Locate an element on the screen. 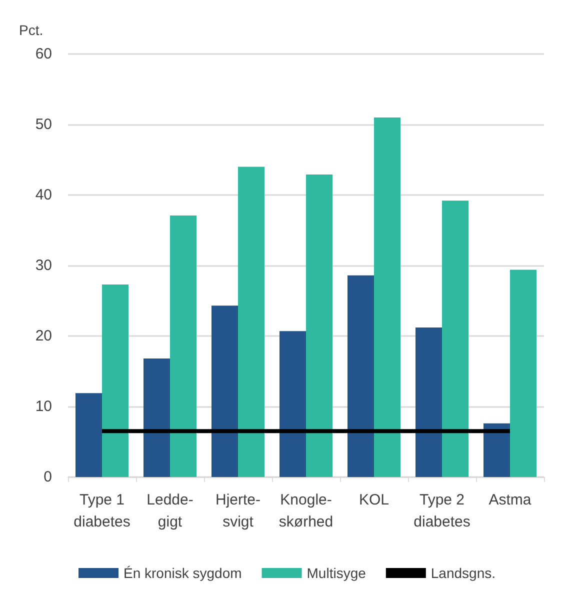  y-axis-title: Pct. is located at coordinates (31, 30).